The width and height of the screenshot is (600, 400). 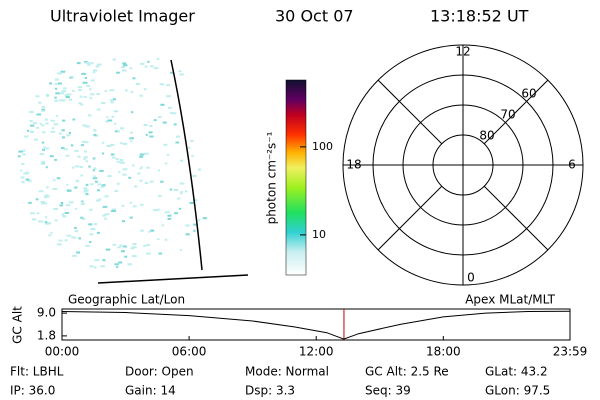 I want to click on status-field: GC Alt: 2.5 Re, so click(x=407, y=372).